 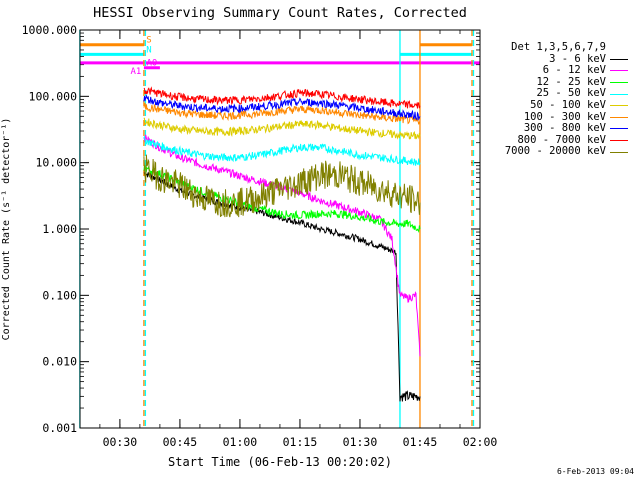 I want to click on y-tick-label: 0.001, so click(x=59, y=428).